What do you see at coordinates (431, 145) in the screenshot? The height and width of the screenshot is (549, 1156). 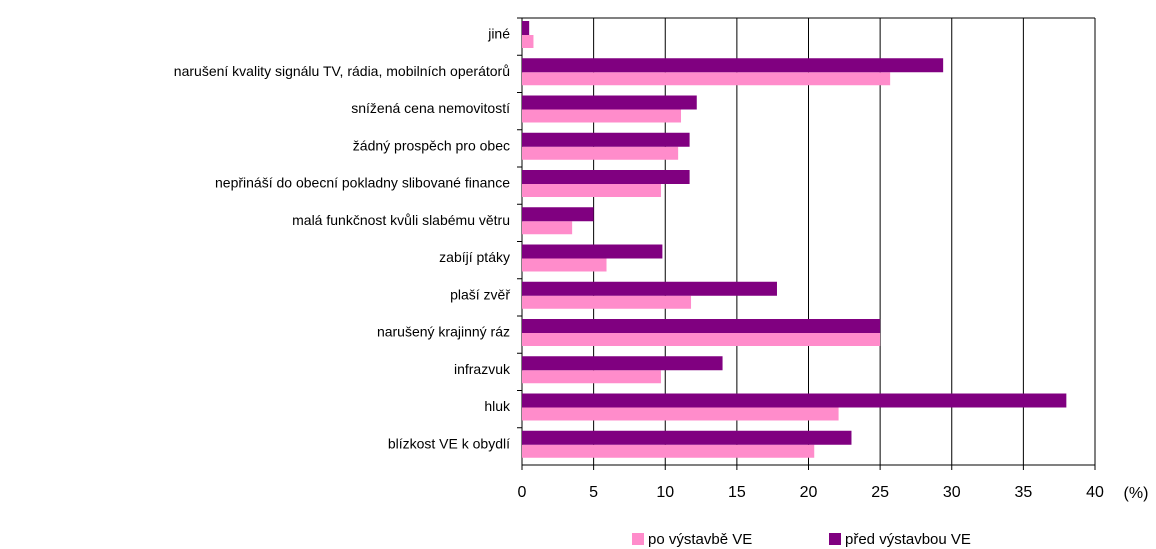 I see `y-tick-label: žádný prospěch pro obec` at bounding box center [431, 145].